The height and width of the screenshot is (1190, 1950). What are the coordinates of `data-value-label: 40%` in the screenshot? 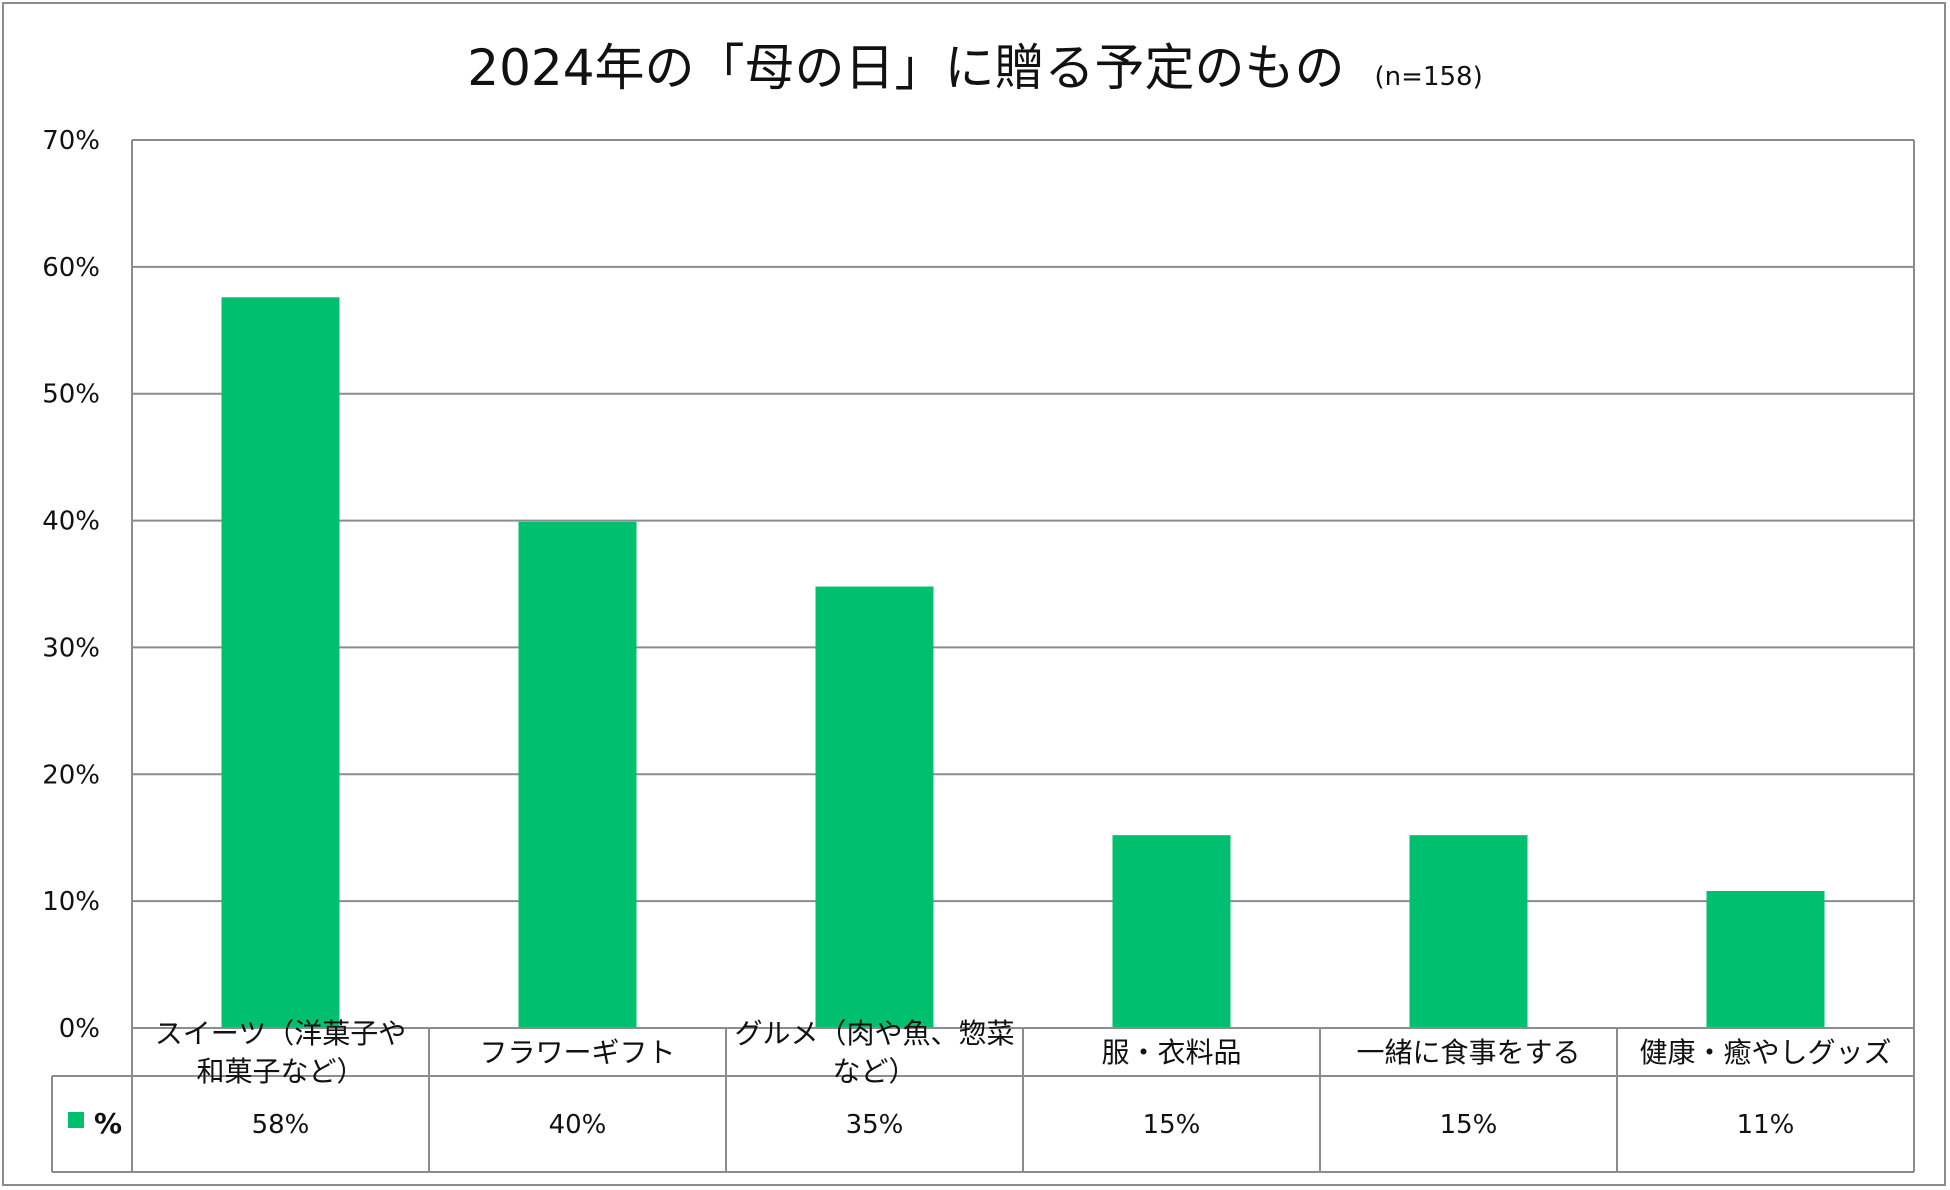 It's located at (578, 1125).